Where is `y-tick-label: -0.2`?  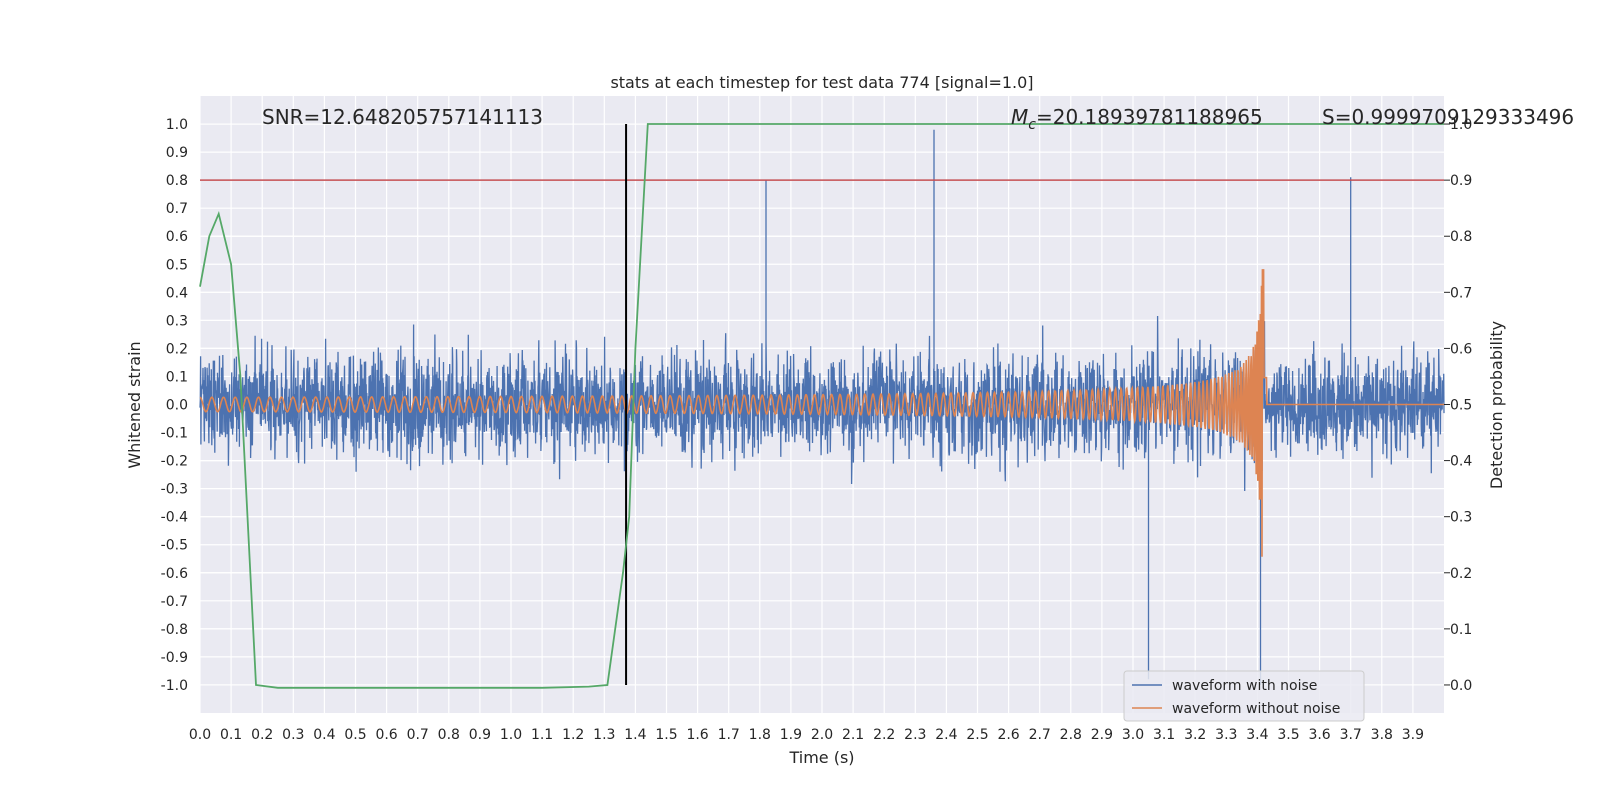 y-tick-label: -0.2 is located at coordinates (174, 462).